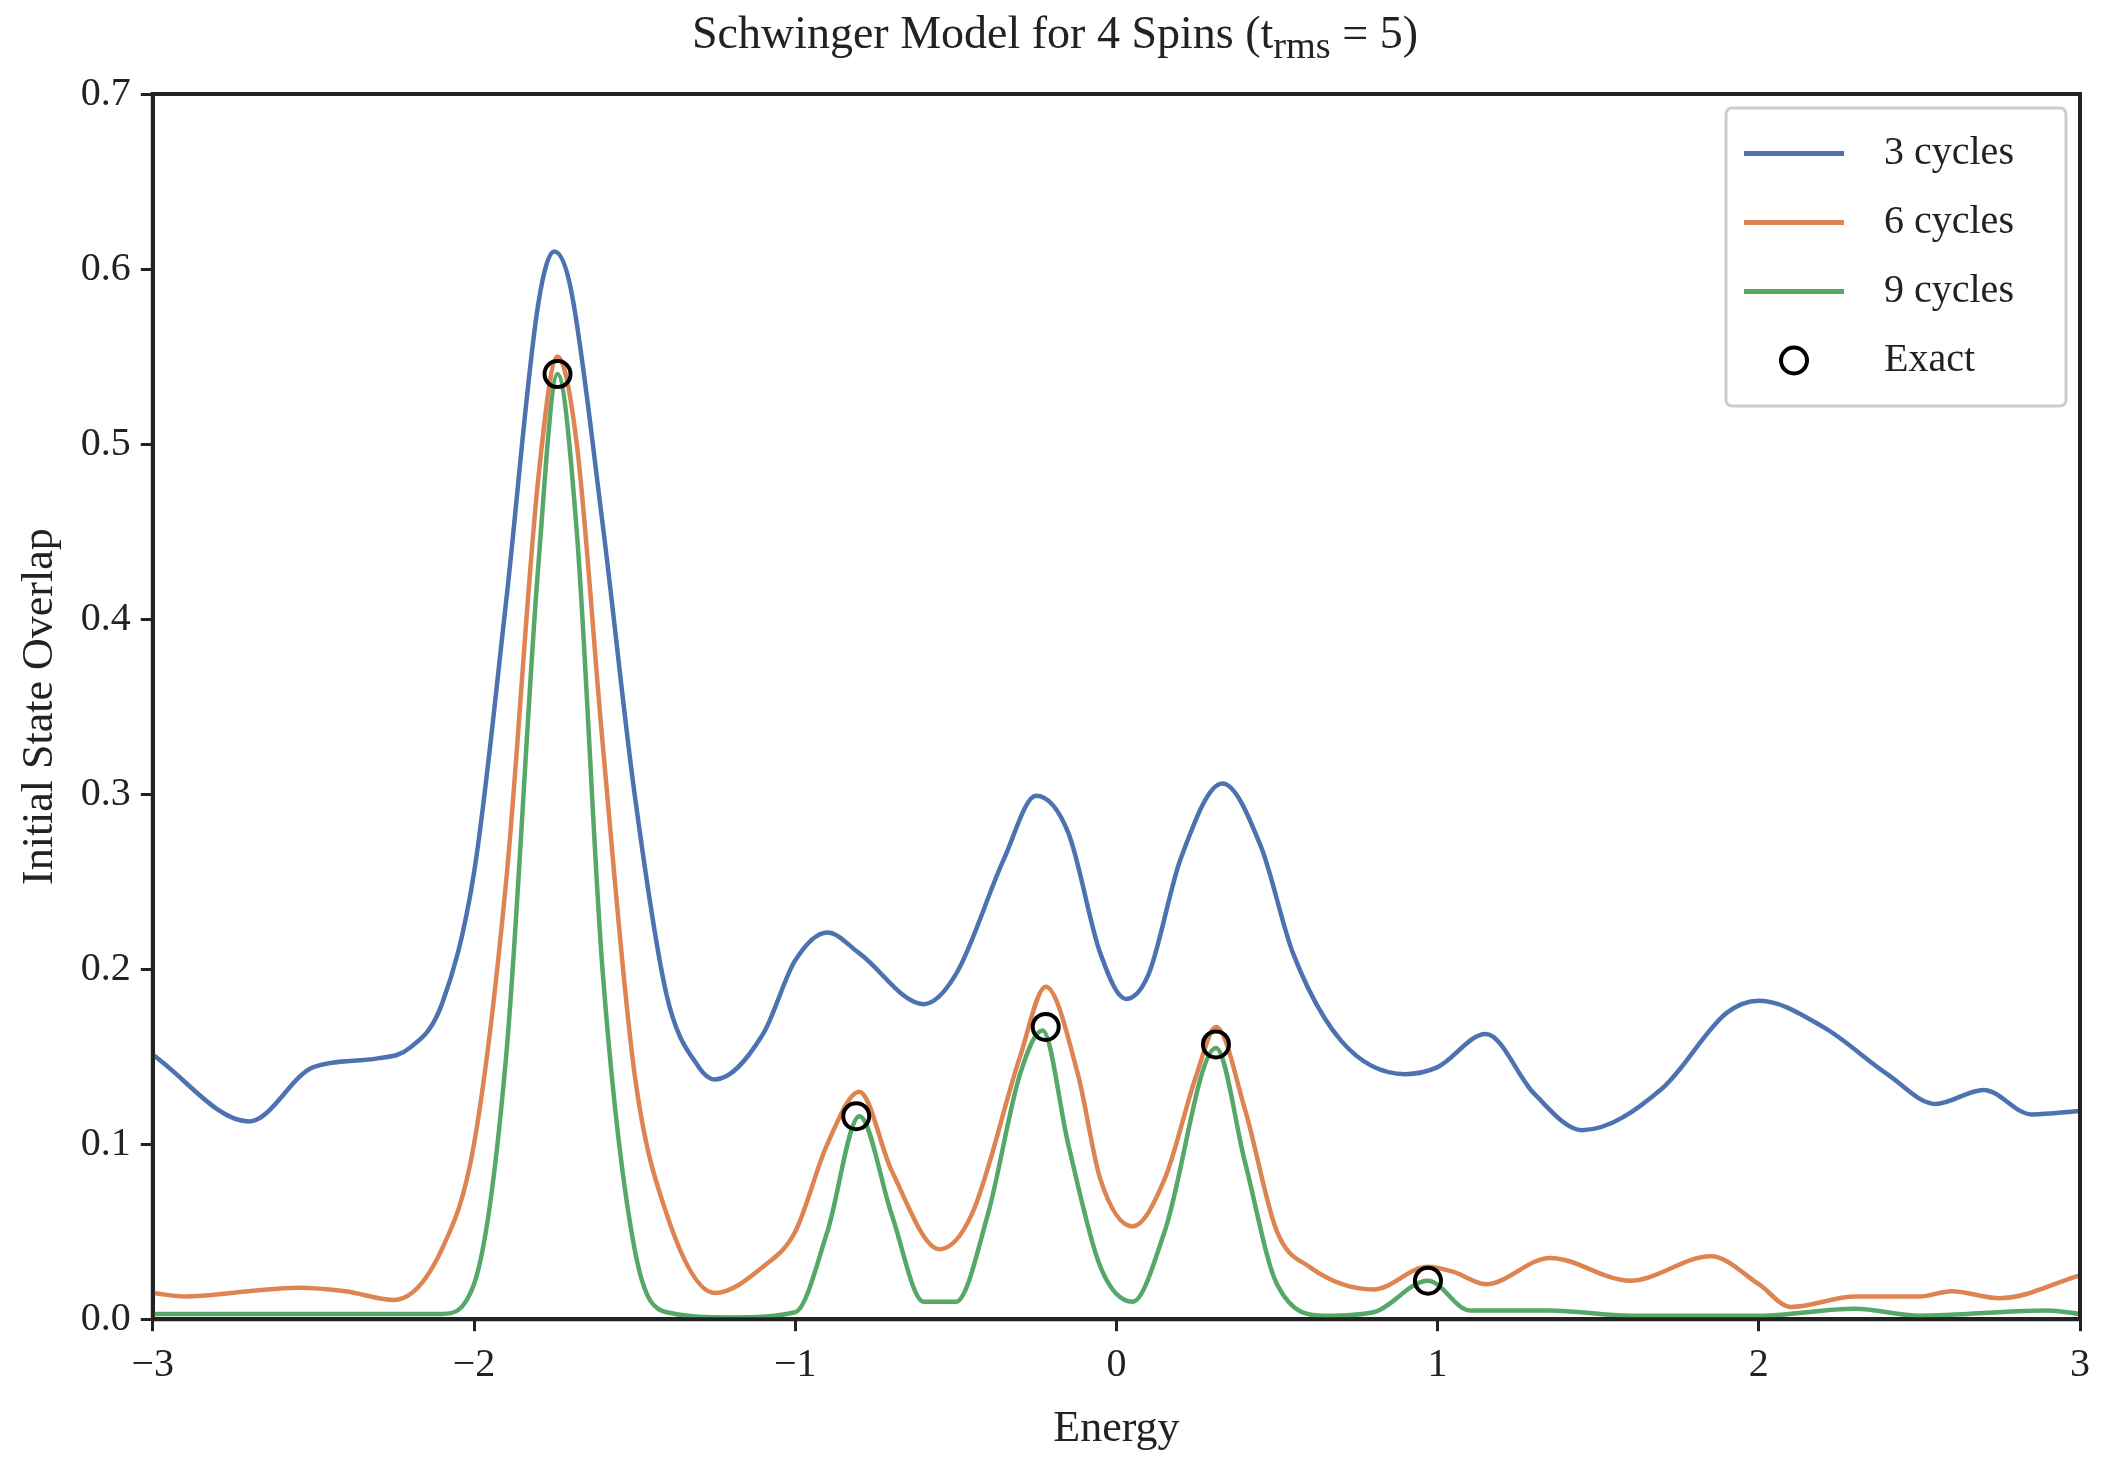 Image resolution: width=2110 pixels, height=1466 pixels. What do you see at coordinates (105, 1141) in the screenshot?
I see `y-tick-label: 0.1` at bounding box center [105, 1141].